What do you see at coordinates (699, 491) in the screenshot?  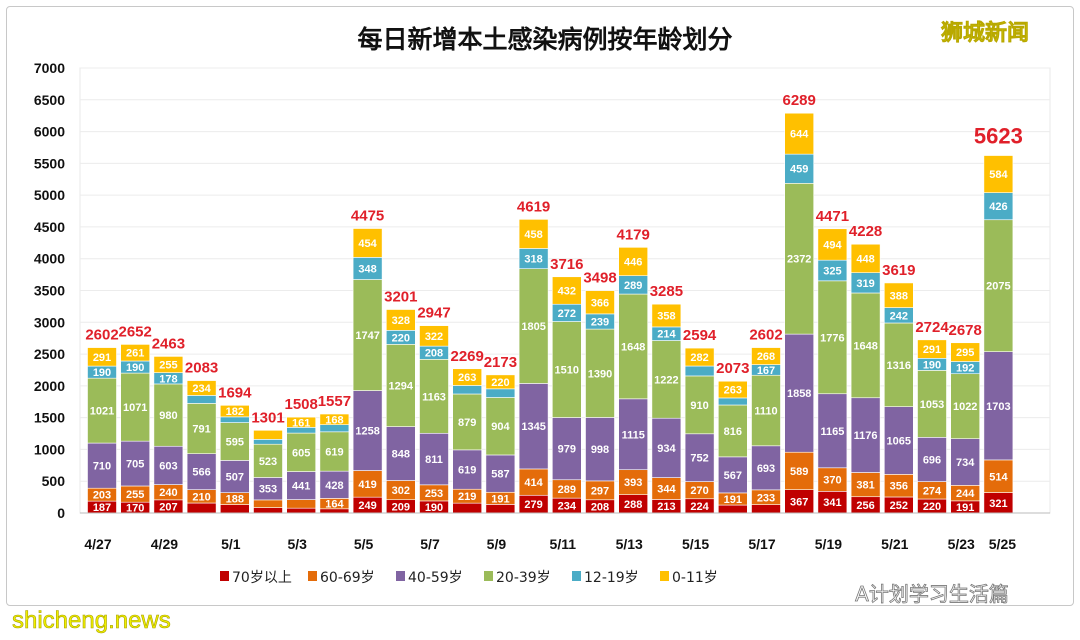 I see `segment-label: 270` at bounding box center [699, 491].